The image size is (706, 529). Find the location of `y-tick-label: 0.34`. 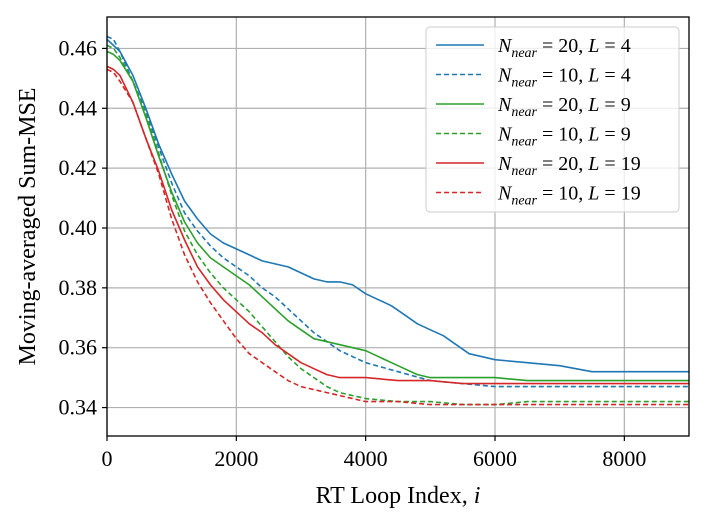

y-tick-label: 0.34 is located at coordinates (78, 407).